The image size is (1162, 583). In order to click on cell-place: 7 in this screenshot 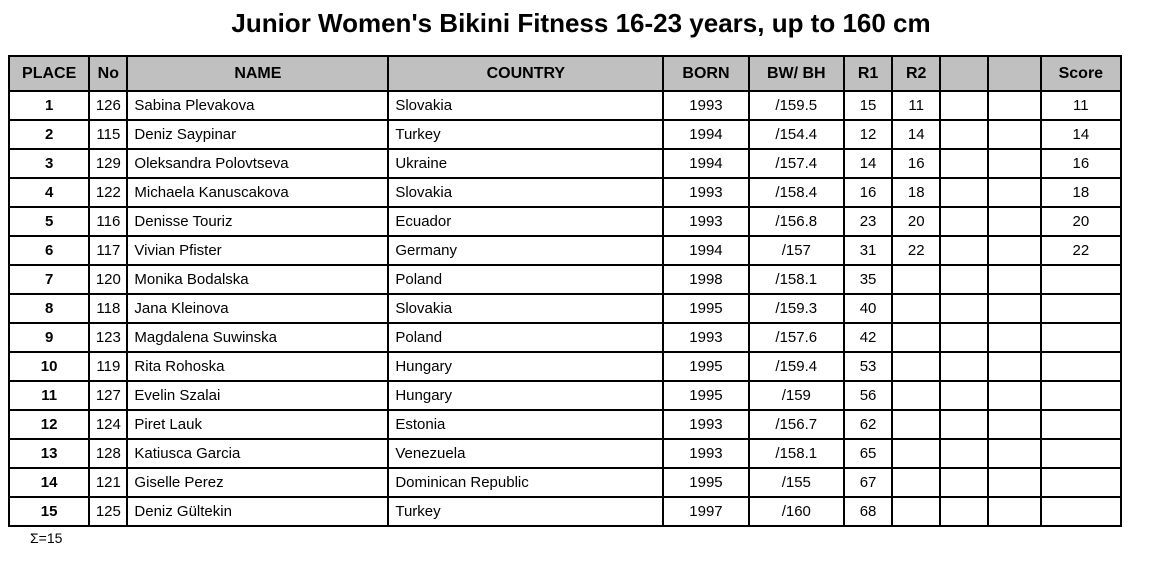, I will do `click(49, 279)`.